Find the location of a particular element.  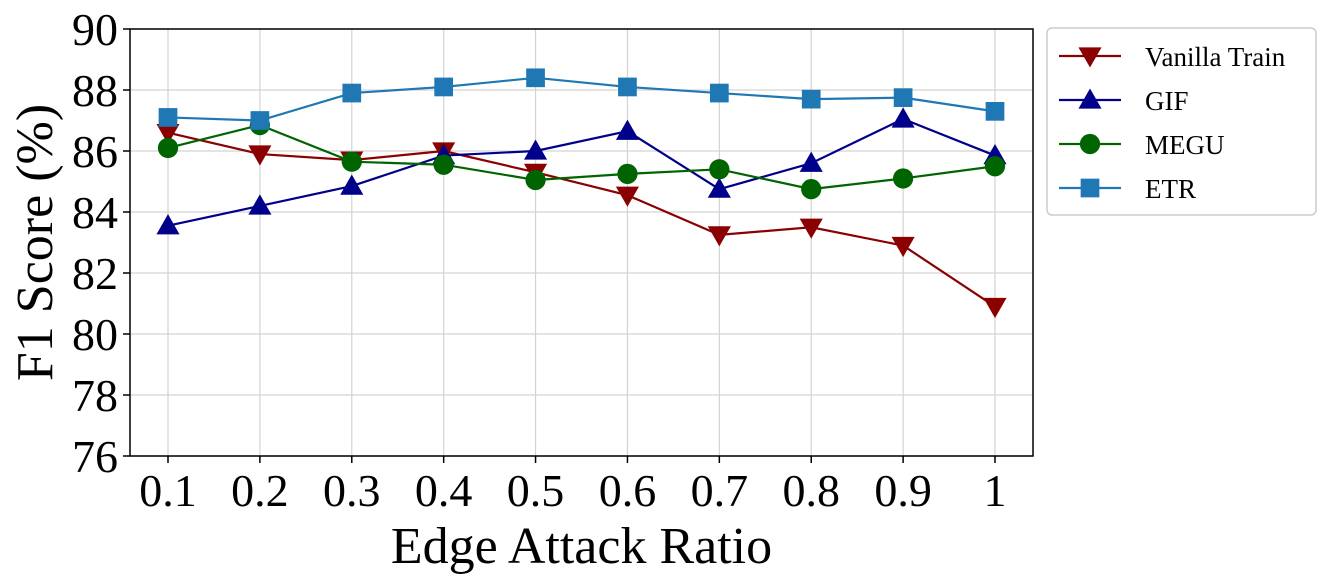

x-tick-label: 0.6 is located at coordinates (628, 490).